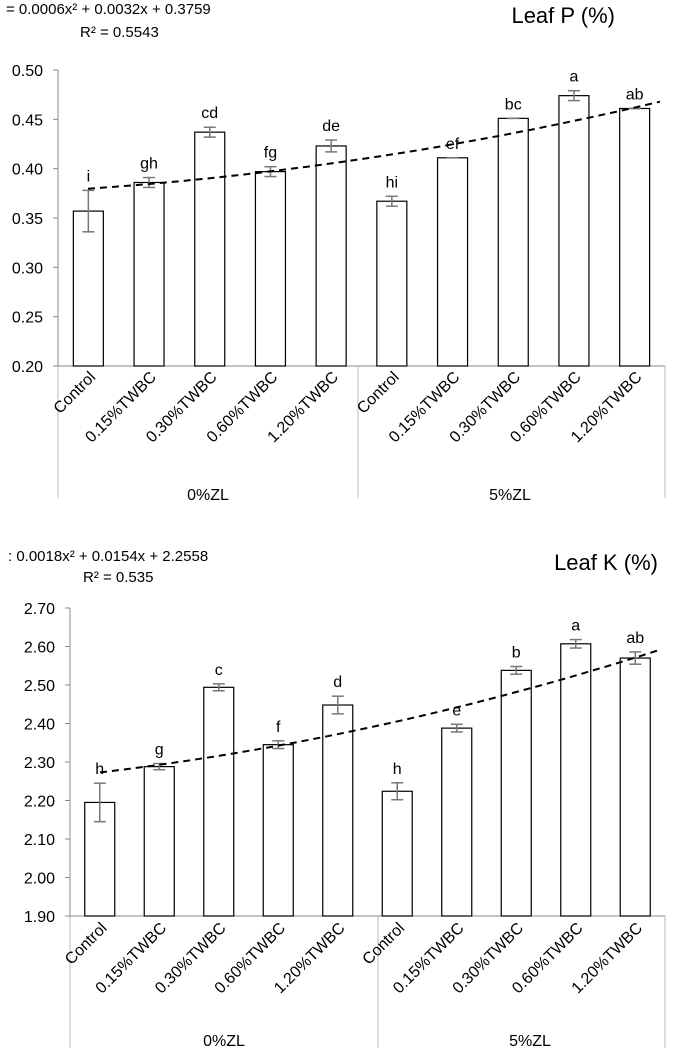 This screenshot has height=1052, width=685. I want to click on chart-title: Leaf P (%), so click(563, 15).